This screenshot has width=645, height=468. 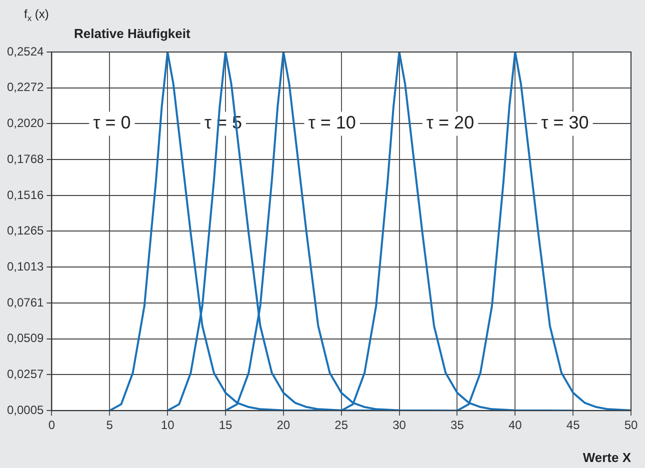 I want to click on x-tick-label: 45, so click(x=573, y=425).